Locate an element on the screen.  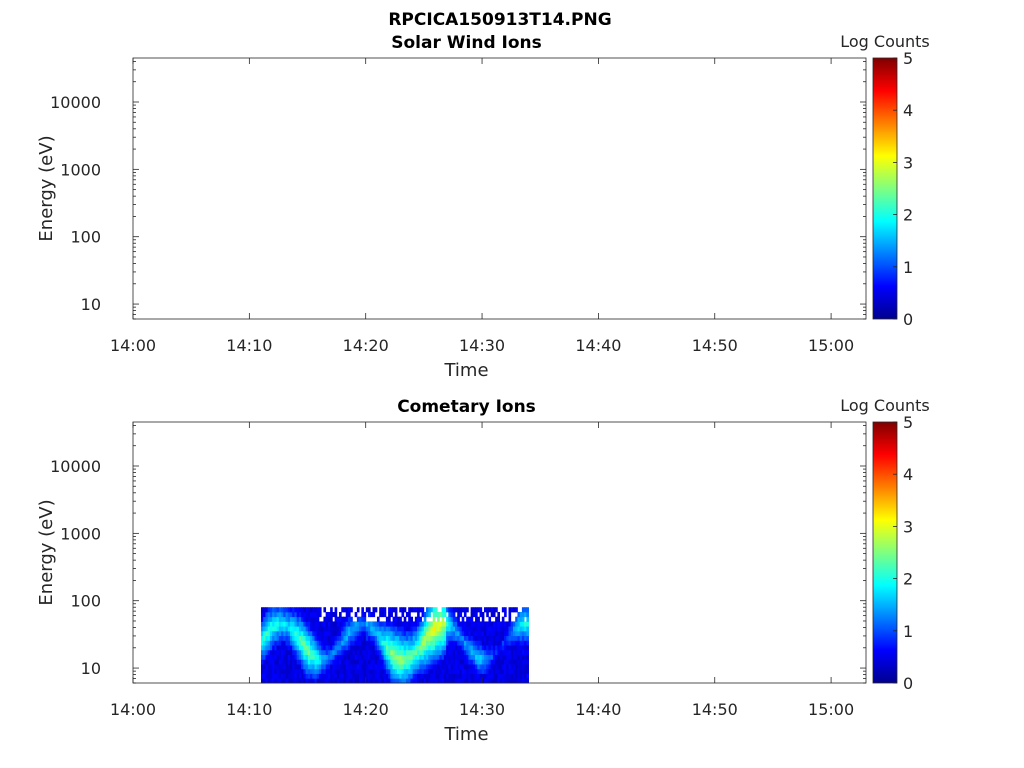
y-tick-label: 10 is located at coordinates (91, 668).